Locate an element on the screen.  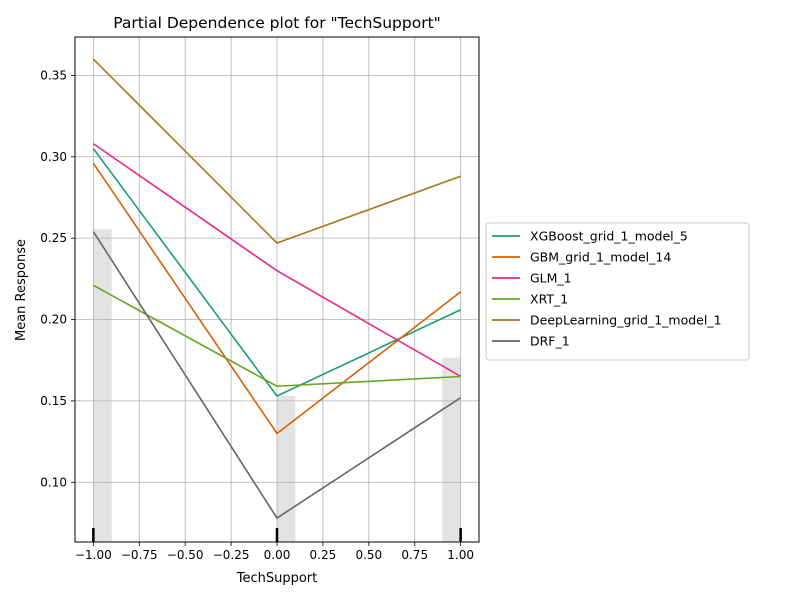
x-tick-label-2: −0.50 is located at coordinates (185, 555).